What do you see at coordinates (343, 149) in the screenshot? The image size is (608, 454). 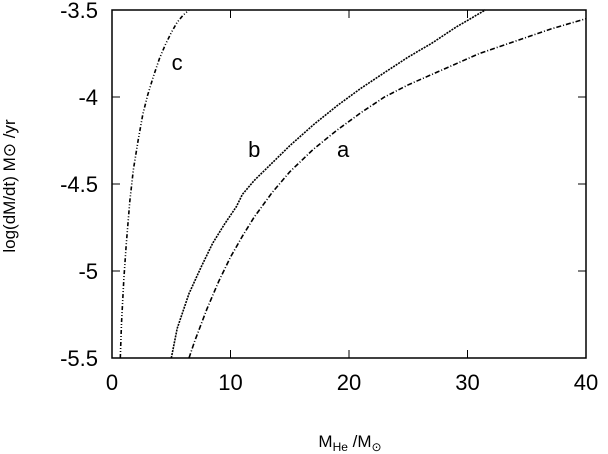 I see `series-a-label: a` at bounding box center [343, 149].